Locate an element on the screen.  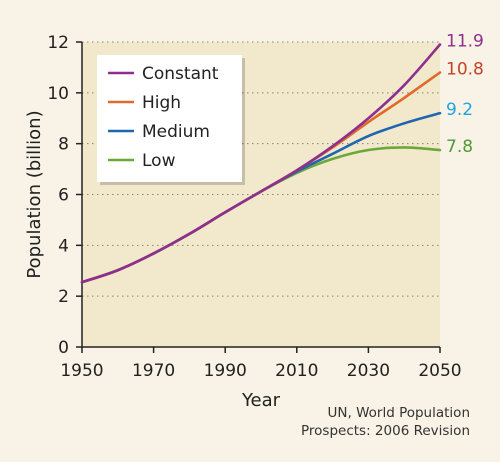
end-label-constant: 11.9 is located at coordinates (465, 42).